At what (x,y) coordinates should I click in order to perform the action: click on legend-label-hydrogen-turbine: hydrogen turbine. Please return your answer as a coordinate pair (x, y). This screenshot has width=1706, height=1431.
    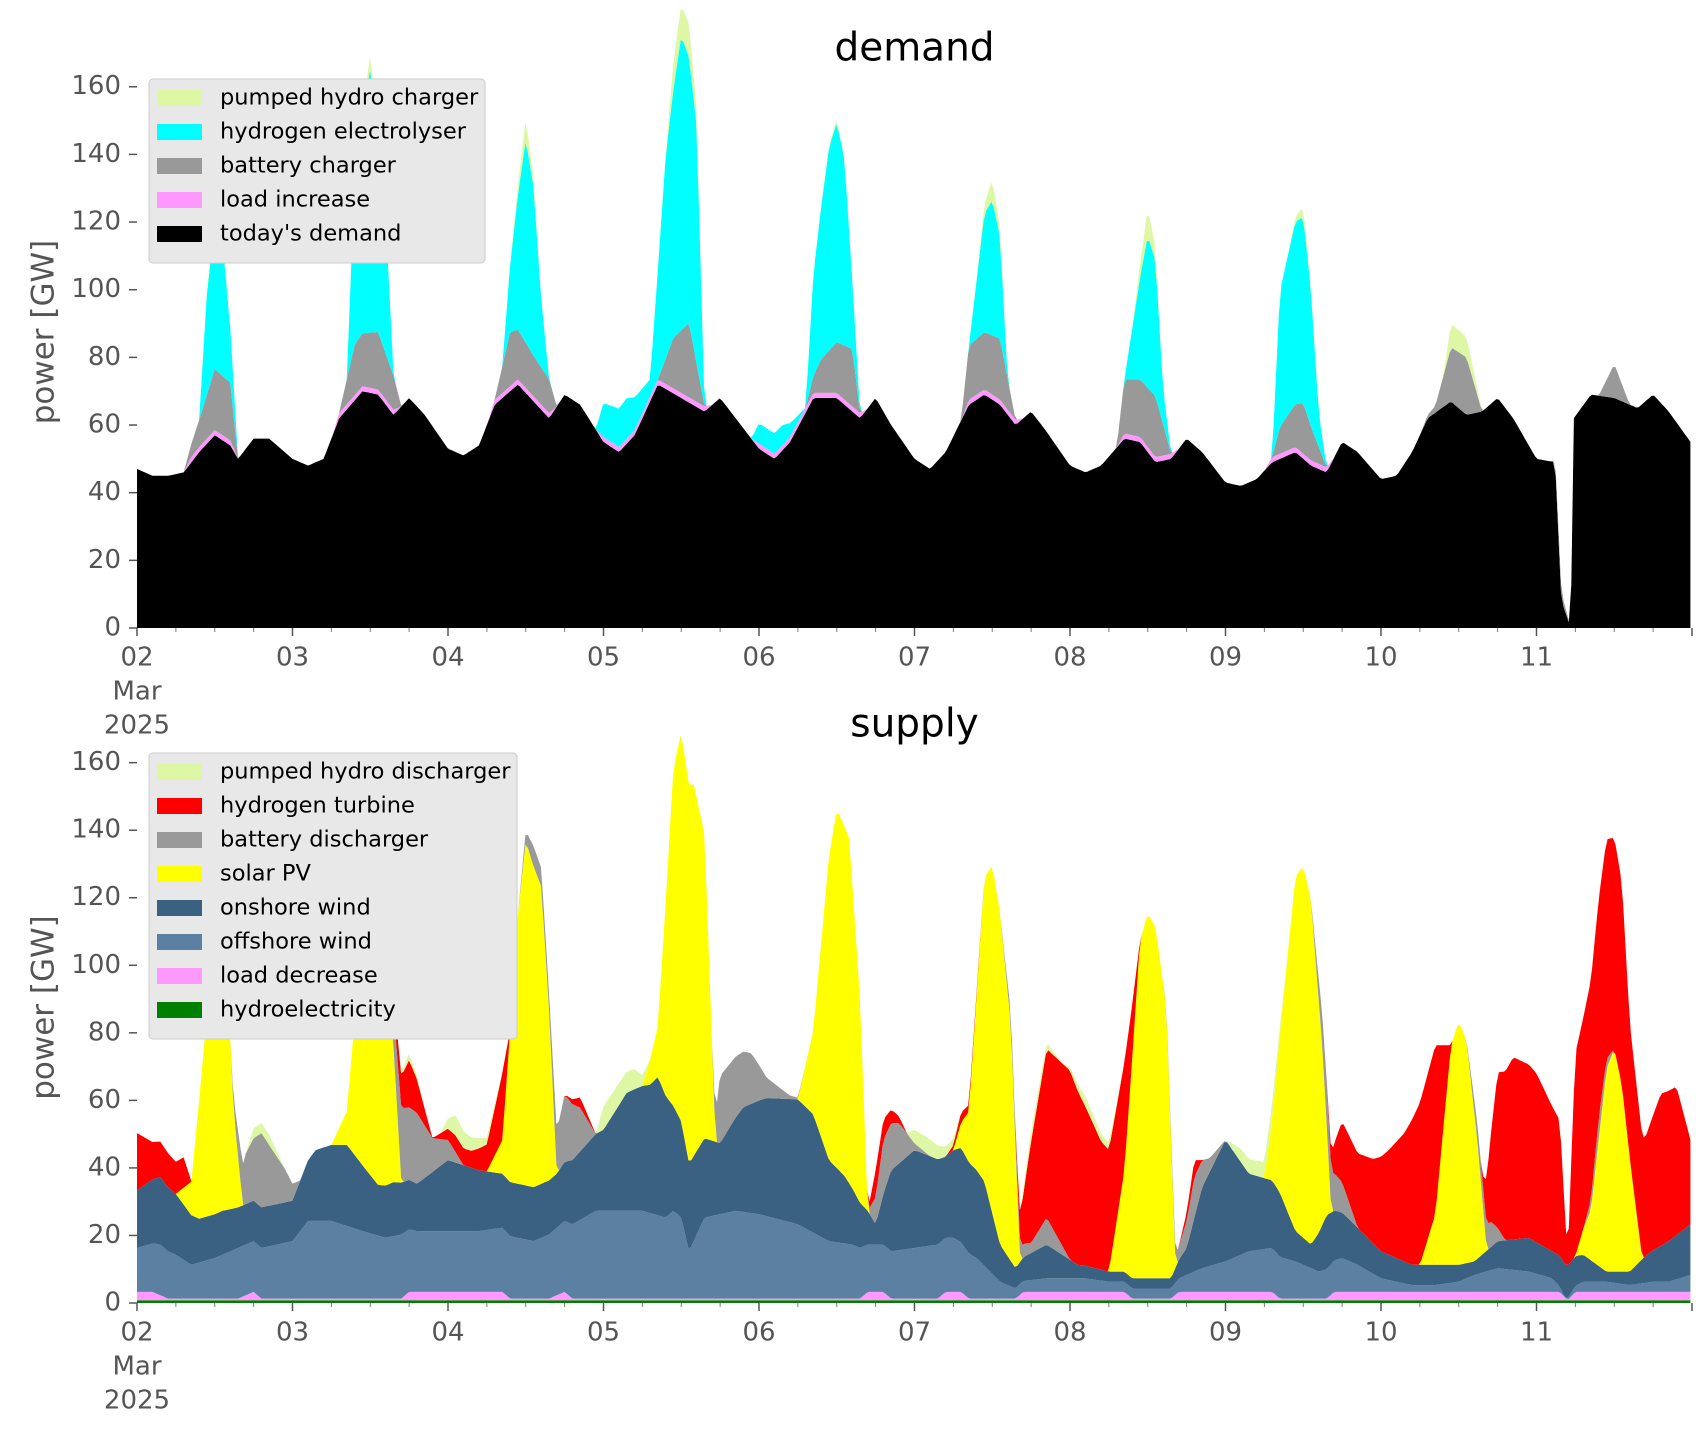
    Looking at the image, I should click on (317, 806).